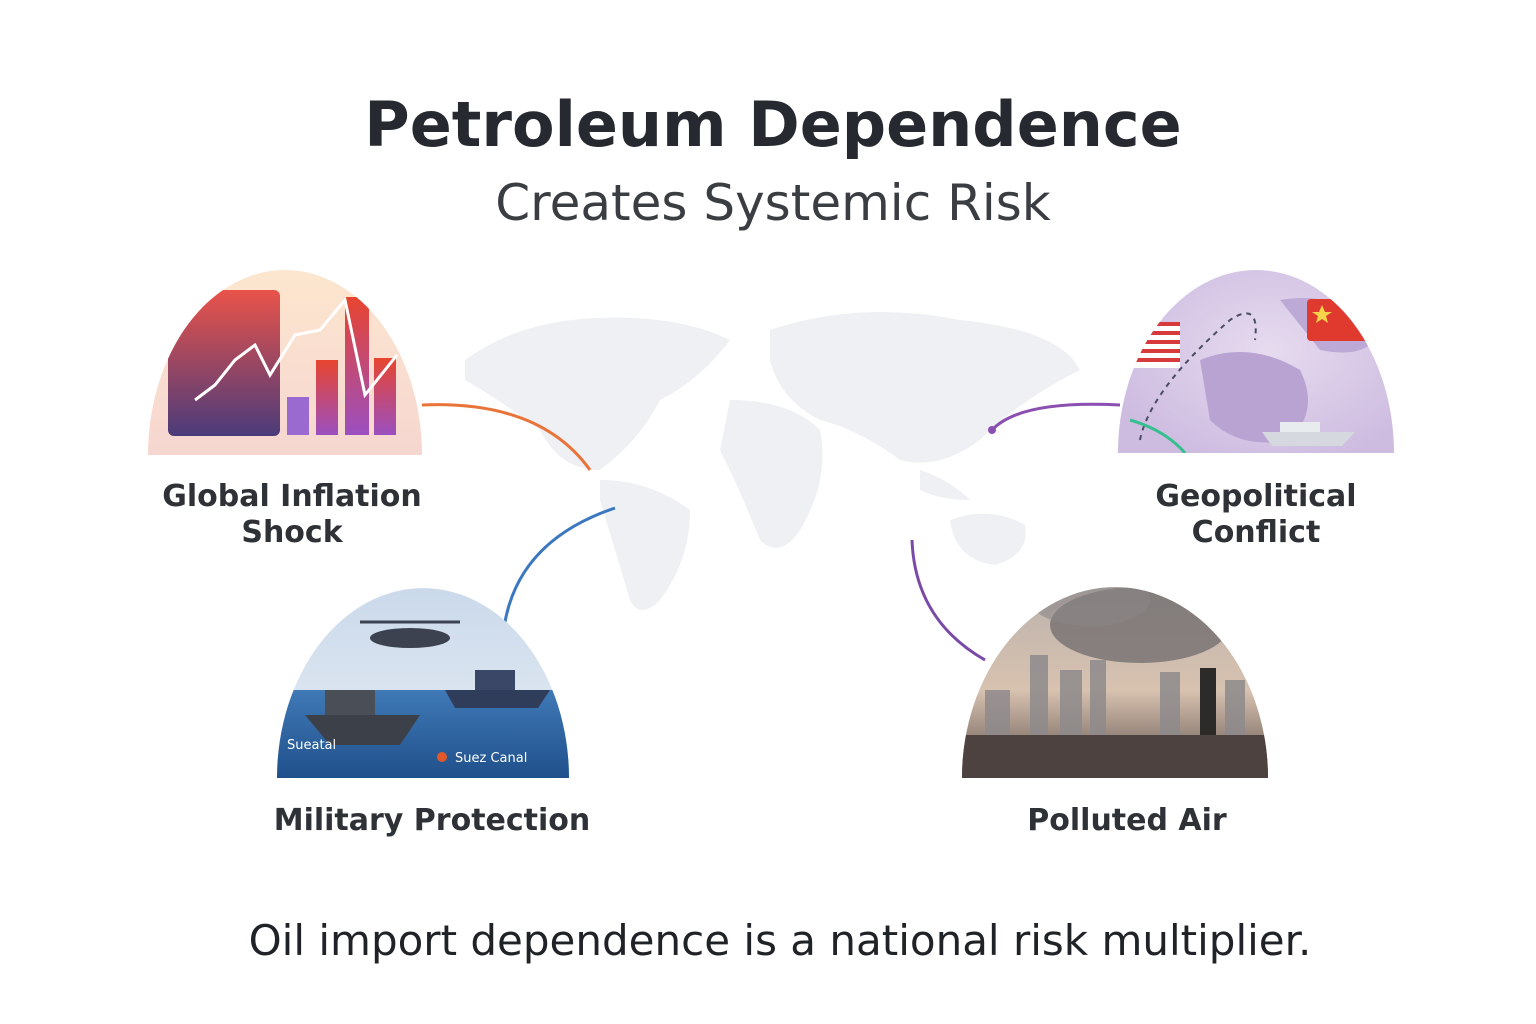  I want to click on subtitle: Creates Systemic Risk, so click(772, 203).